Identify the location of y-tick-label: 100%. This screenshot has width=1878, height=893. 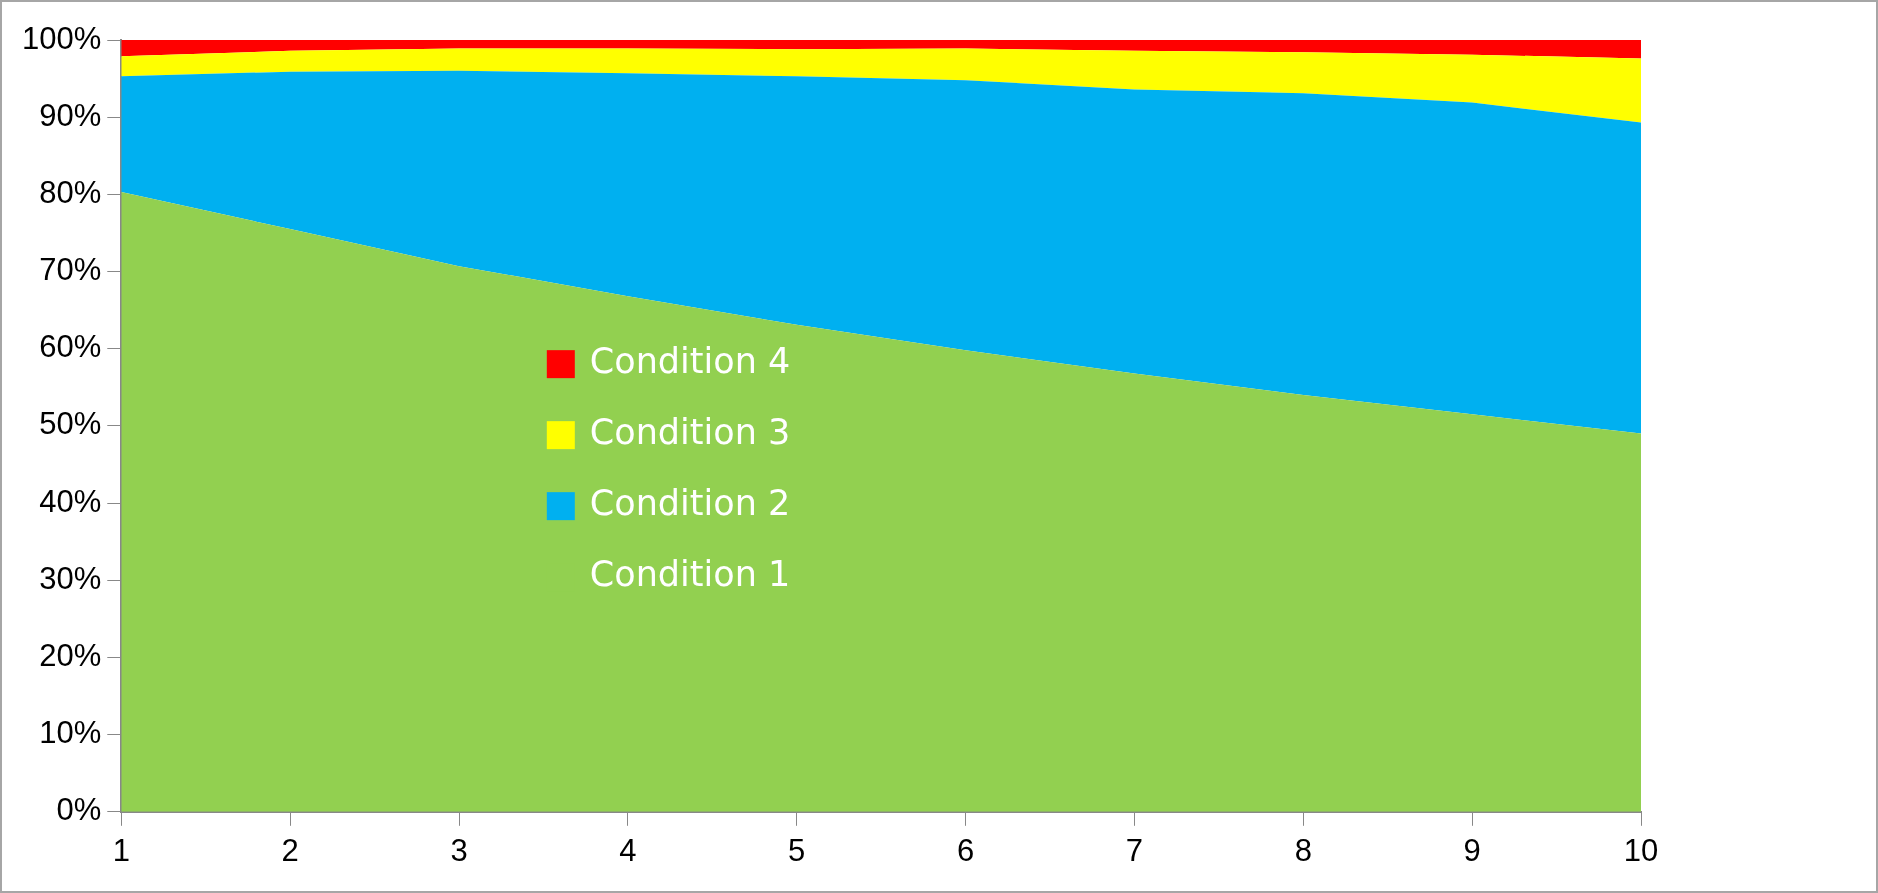
(61, 38).